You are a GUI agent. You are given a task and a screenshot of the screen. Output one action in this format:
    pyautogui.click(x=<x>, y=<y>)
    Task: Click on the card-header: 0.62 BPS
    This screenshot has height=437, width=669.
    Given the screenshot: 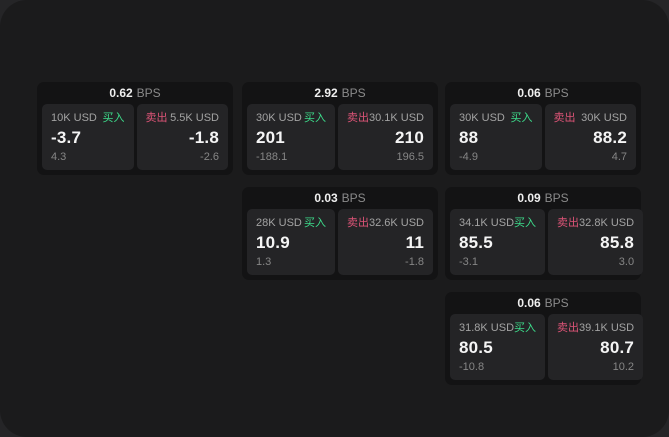 What is the action you would take?
    pyautogui.click(x=135, y=93)
    